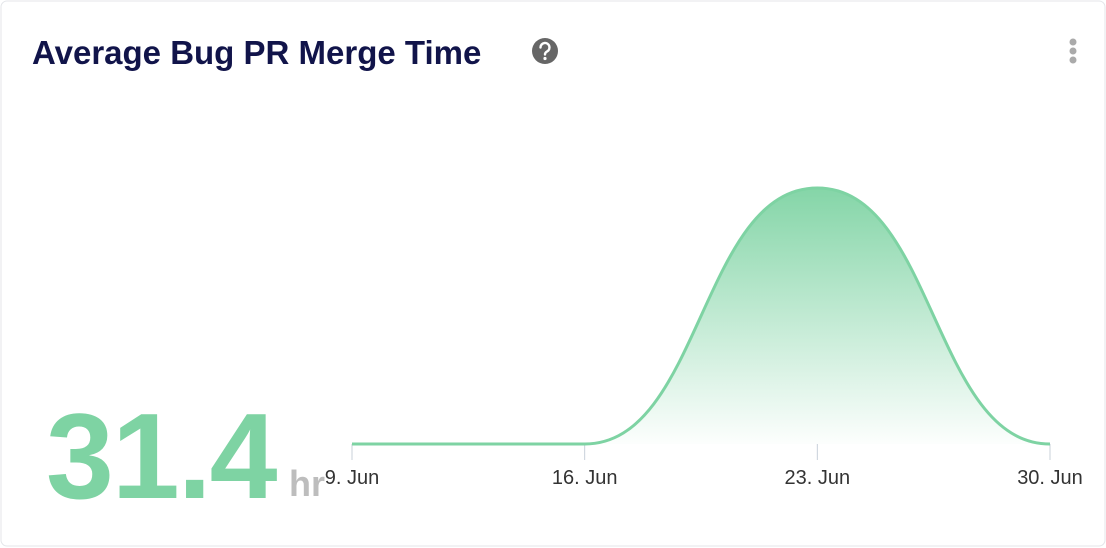 Image resolution: width=1106 pixels, height=548 pixels. I want to click on x-tick-label: 16. Jun, so click(585, 478).